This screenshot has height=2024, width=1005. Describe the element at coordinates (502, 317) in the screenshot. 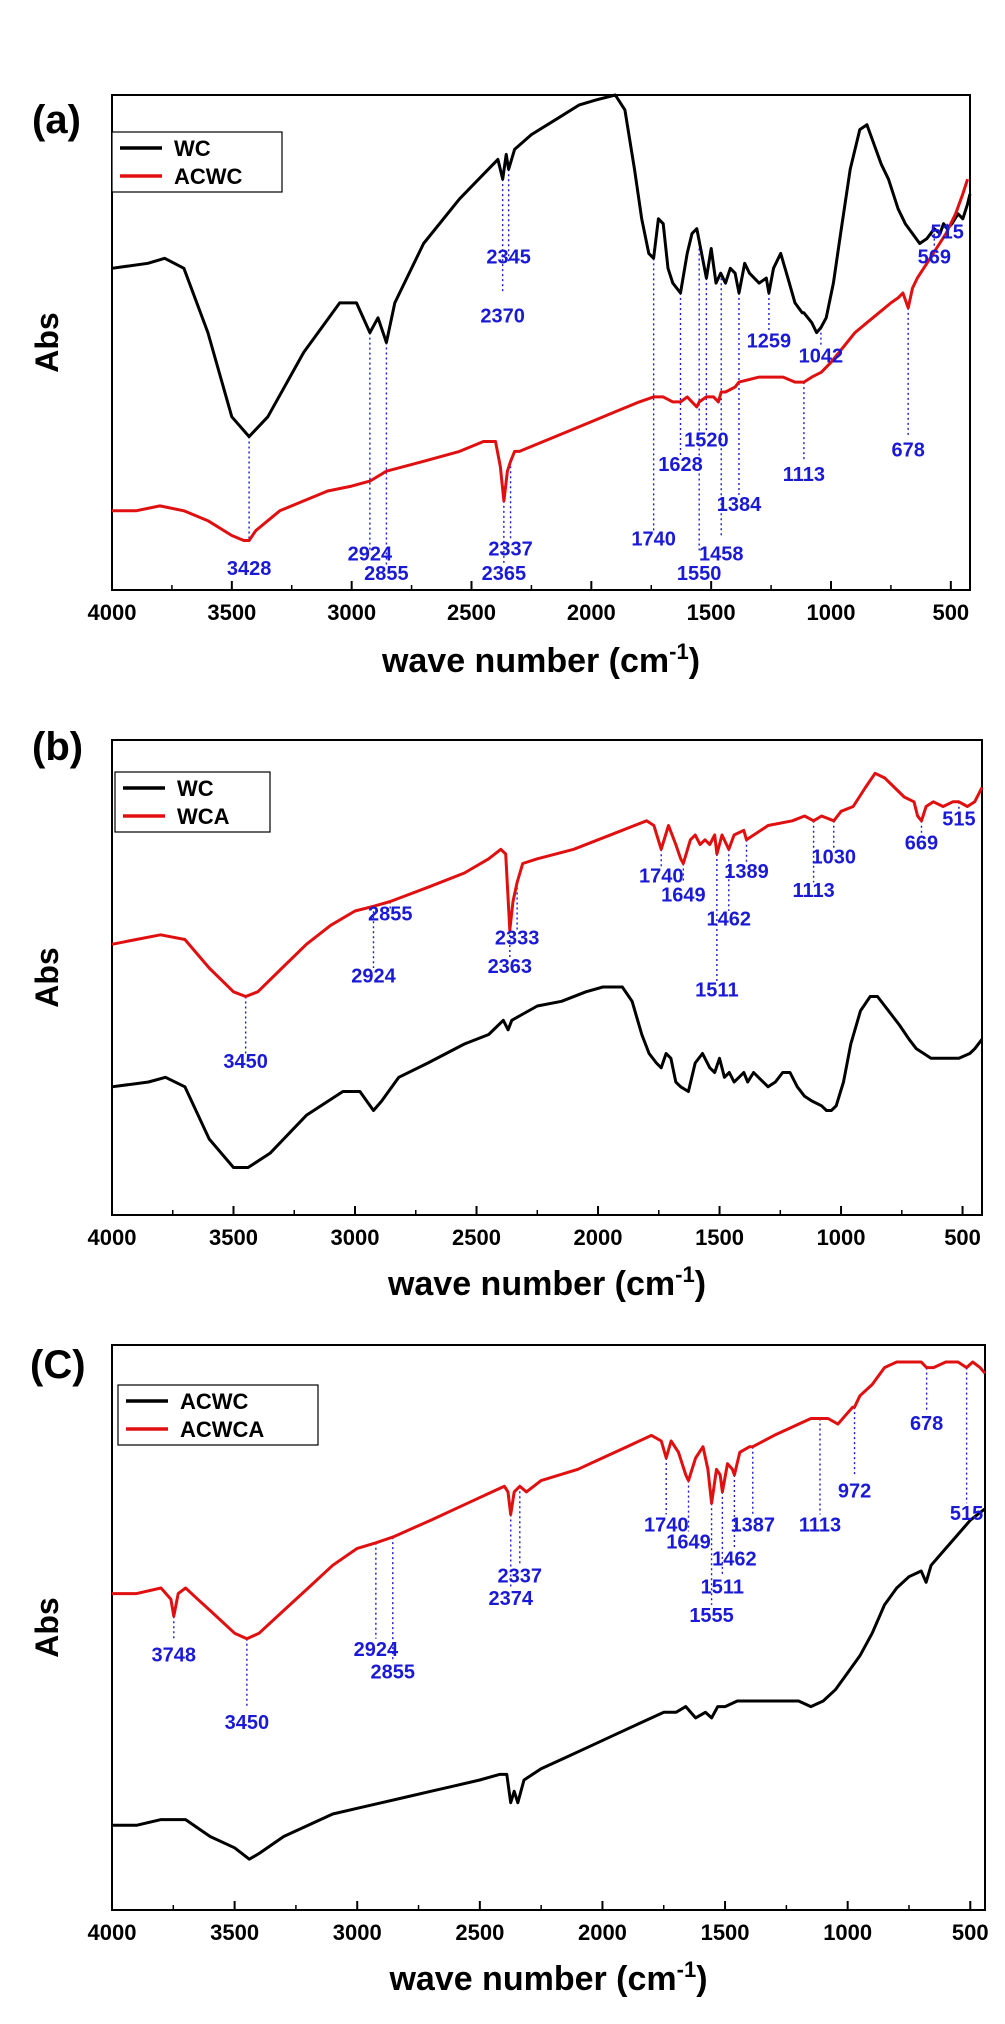

I see `annotation-label: 2370` at that location.